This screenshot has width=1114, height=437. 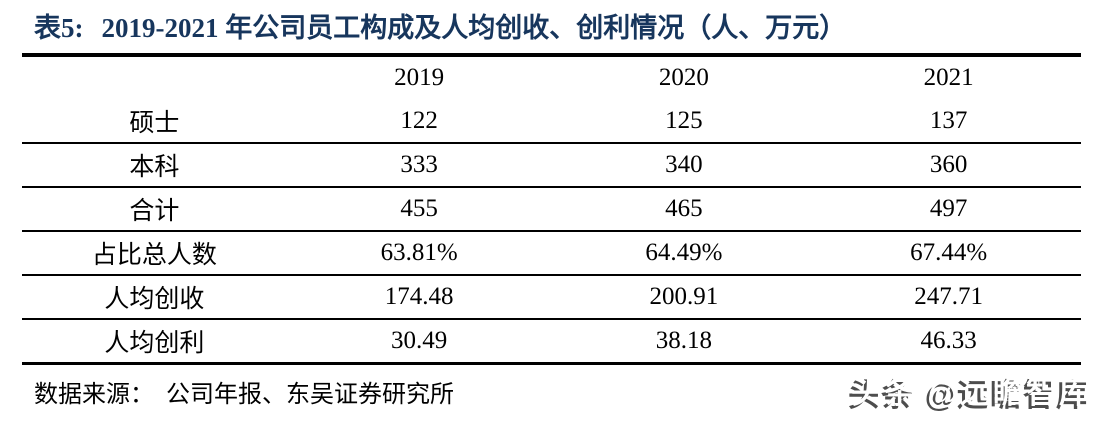 I want to click on cell-value: 174.48, so click(x=419, y=296).